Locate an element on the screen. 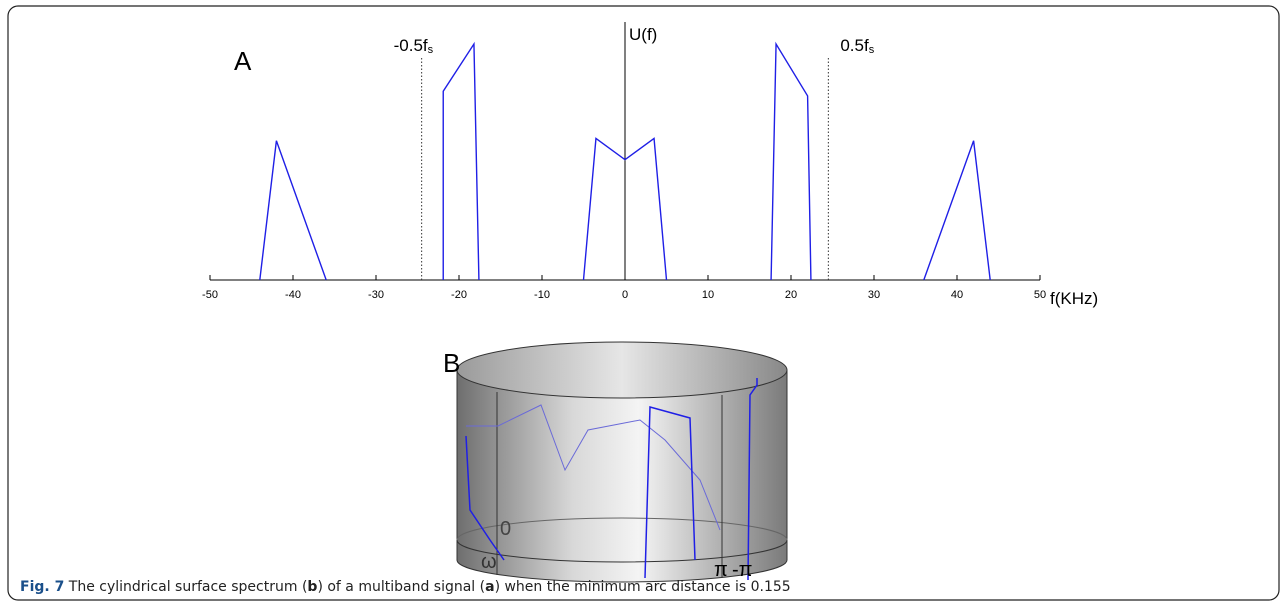 The height and width of the screenshot is (607, 1287). x-tick-label: 10 is located at coordinates (708, 295).